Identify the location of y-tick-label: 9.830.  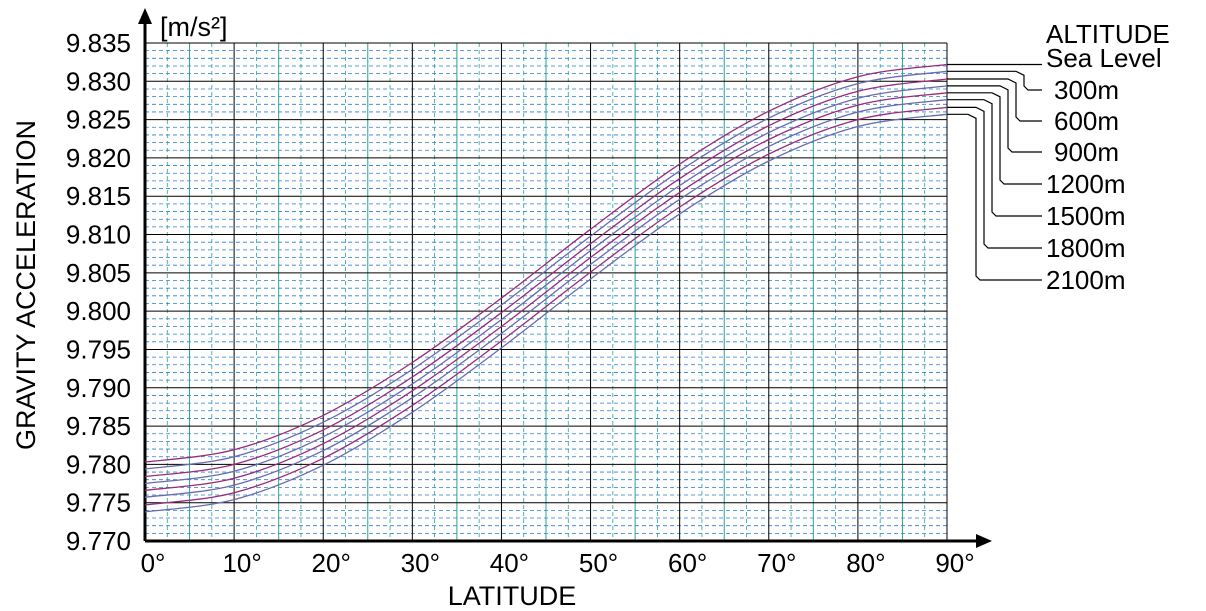
(98, 81).